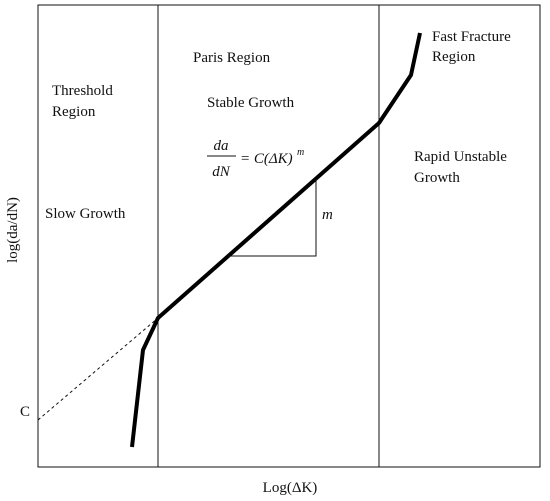 Image resolution: width=550 pixels, height=501 pixels. What do you see at coordinates (25, 412) in the screenshot?
I see `intercept-label: C` at bounding box center [25, 412].